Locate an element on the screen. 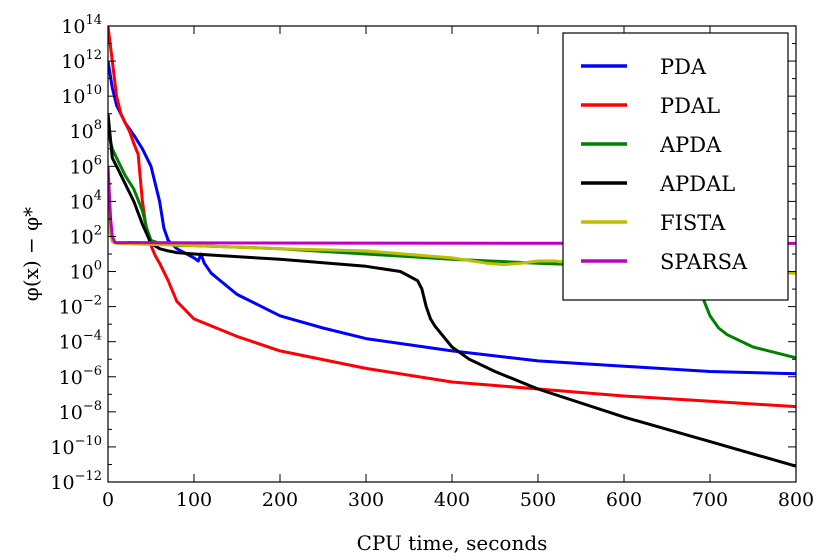 Image resolution: width=831 pixels, height=560 pixels. x-tick-label: 500 is located at coordinates (538, 500).